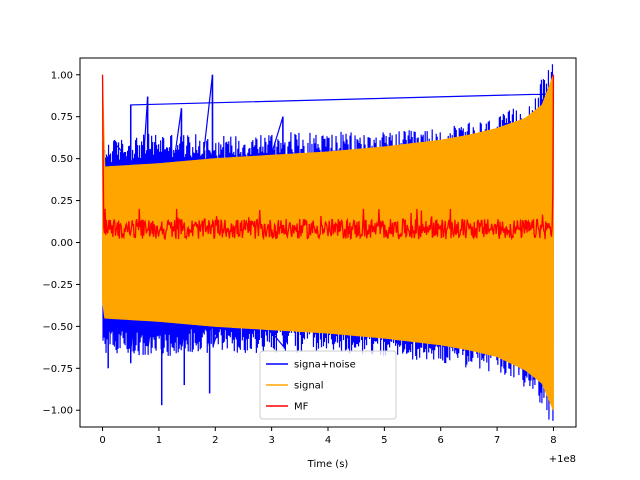 The height and width of the screenshot is (480, 640). Describe the element at coordinates (271, 440) in the screenshot. I see `x-tick-label: 3` at that location.